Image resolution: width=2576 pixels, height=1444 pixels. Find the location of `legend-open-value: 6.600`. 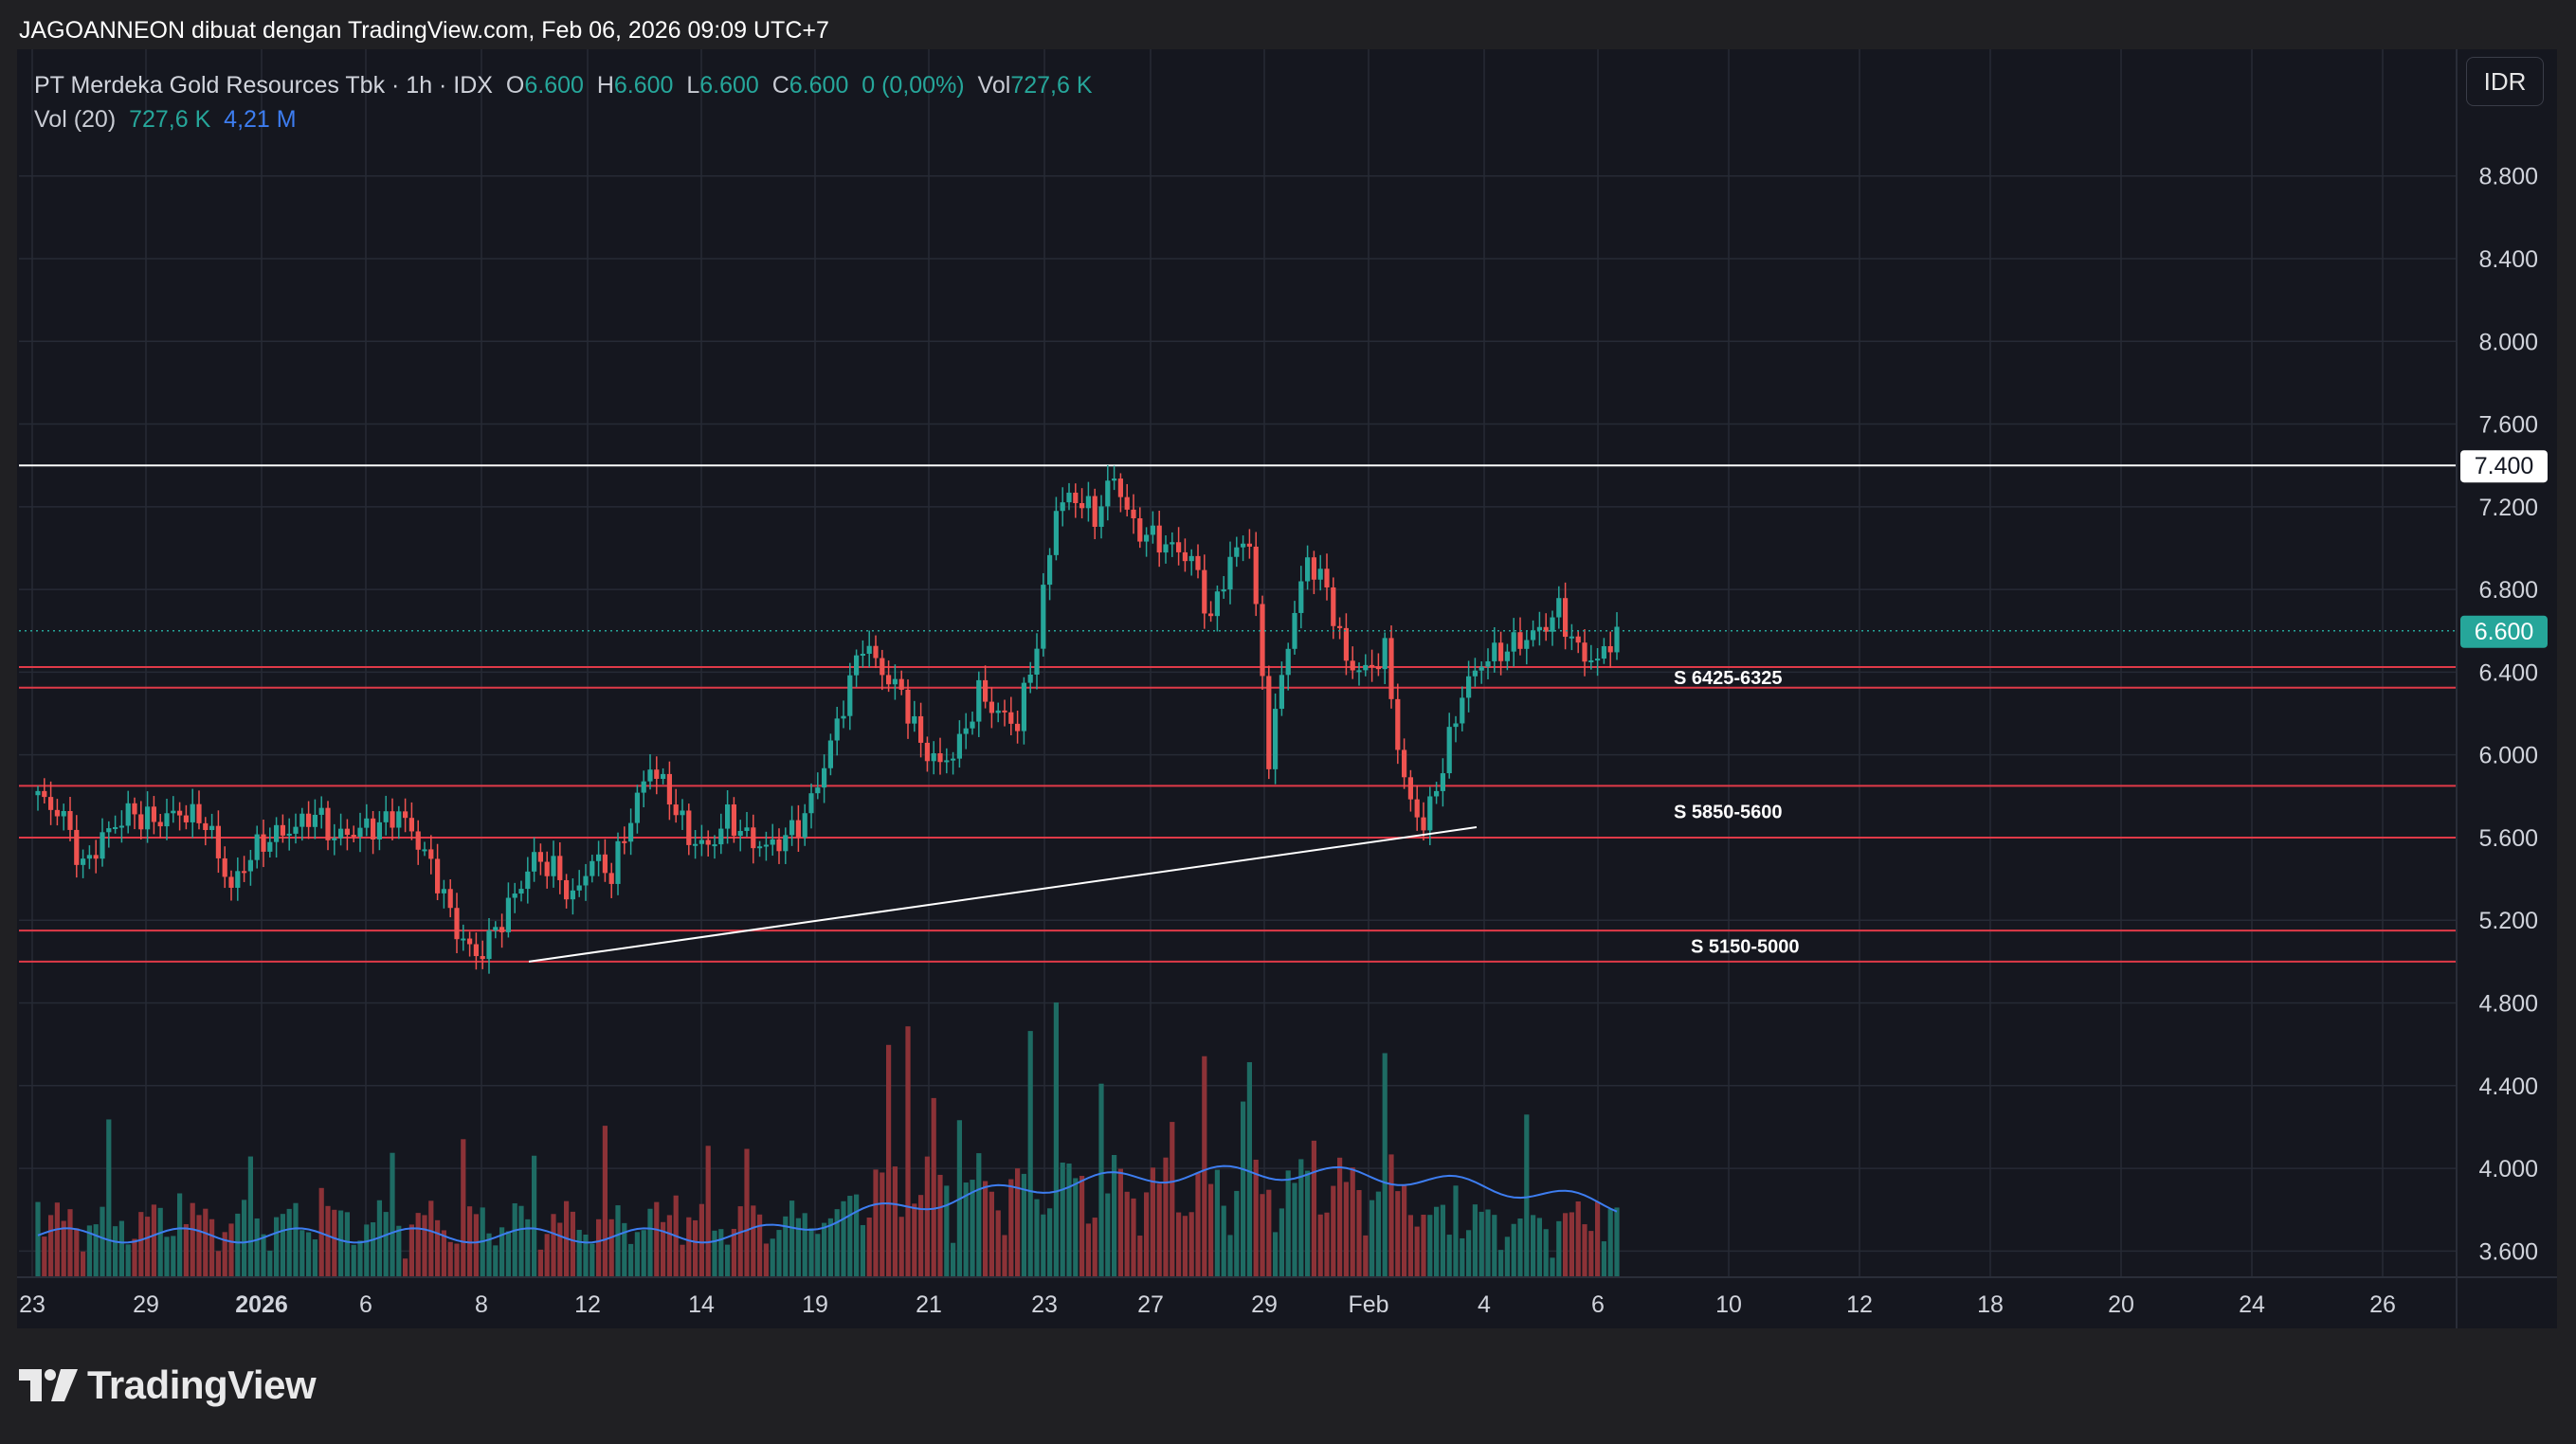

legend-open-value: 6.600 is located at coordinates (554, 85).